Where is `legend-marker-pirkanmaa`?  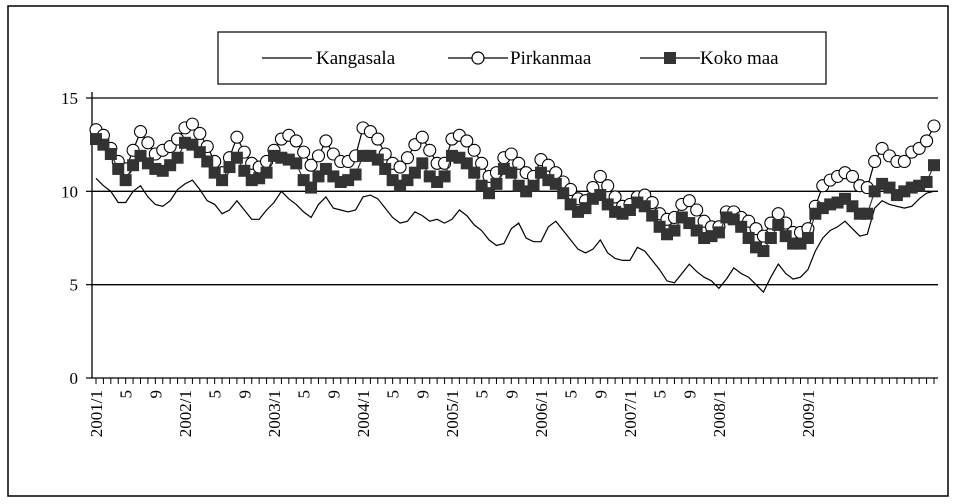 legend-marker-pirkanmaa is located at coordinates (478, 58).